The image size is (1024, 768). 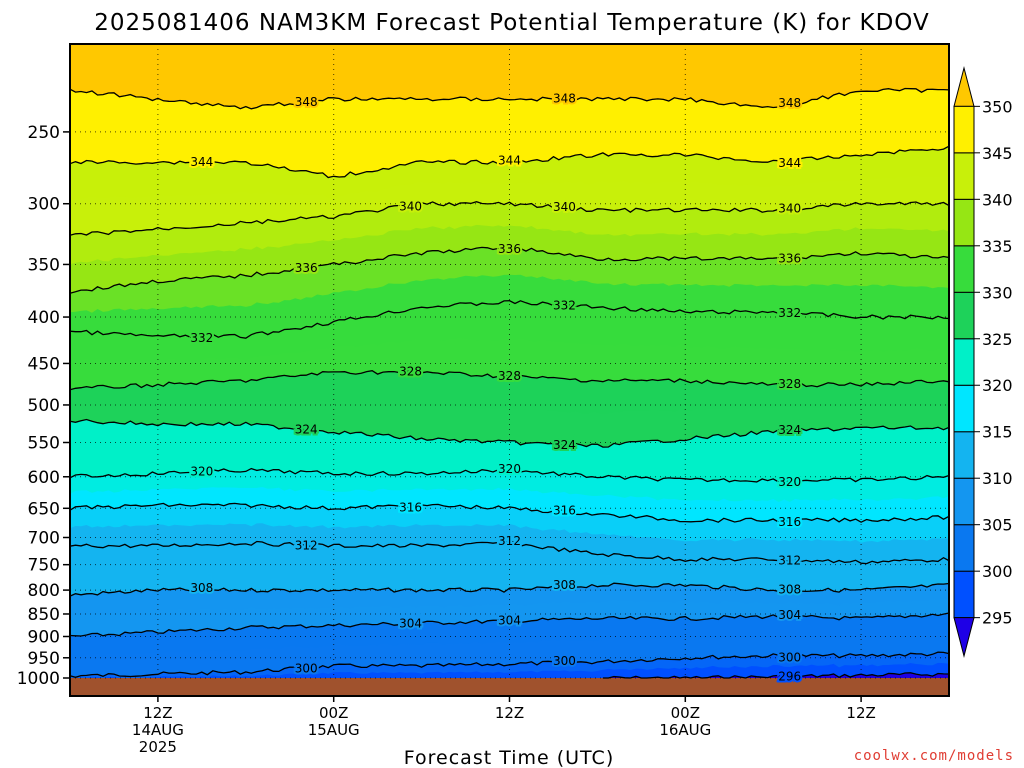 I want to click on x-axis-title: Forecast Time (UTC), so click(x=509, y=757).